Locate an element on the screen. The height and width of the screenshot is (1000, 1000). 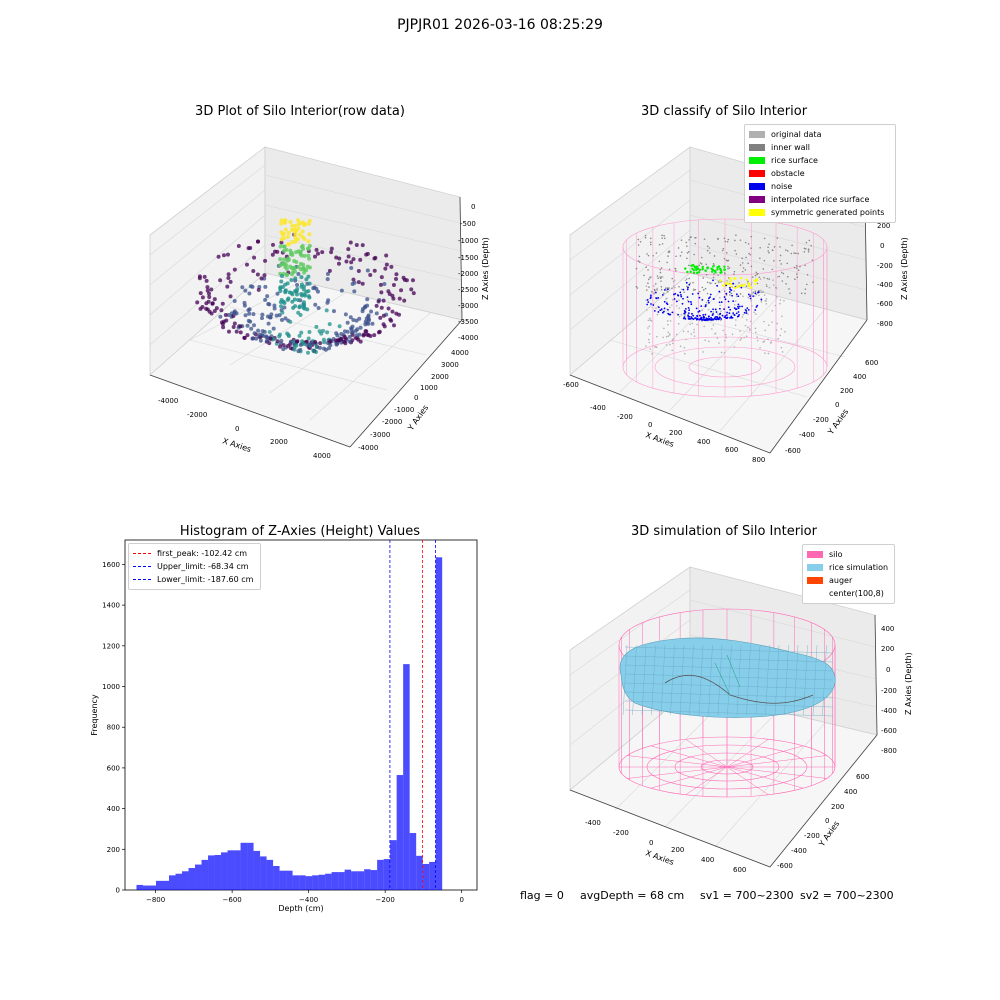
z-tick-label: -600 is located at coordinates (889, 731).